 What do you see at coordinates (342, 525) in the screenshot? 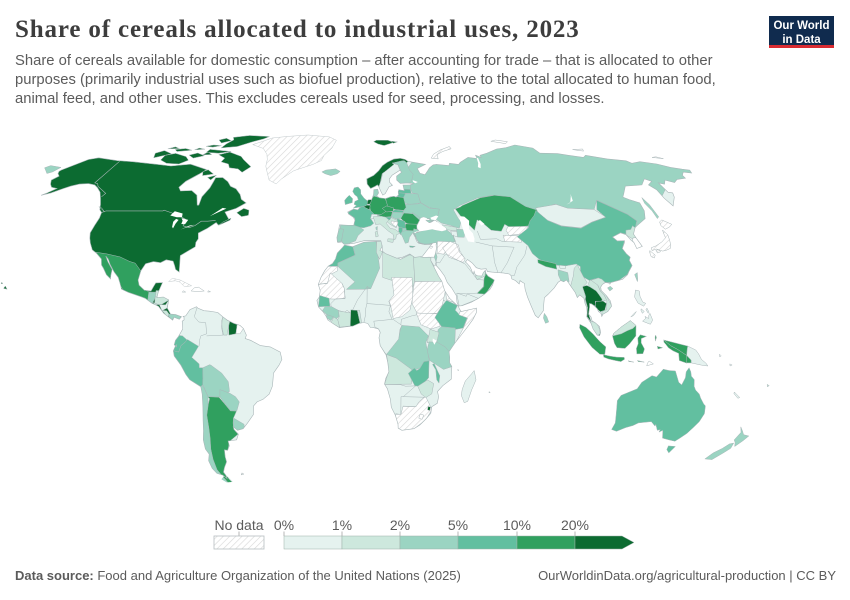
I see `svg-text: 1%` at bounding box center [342, 525].